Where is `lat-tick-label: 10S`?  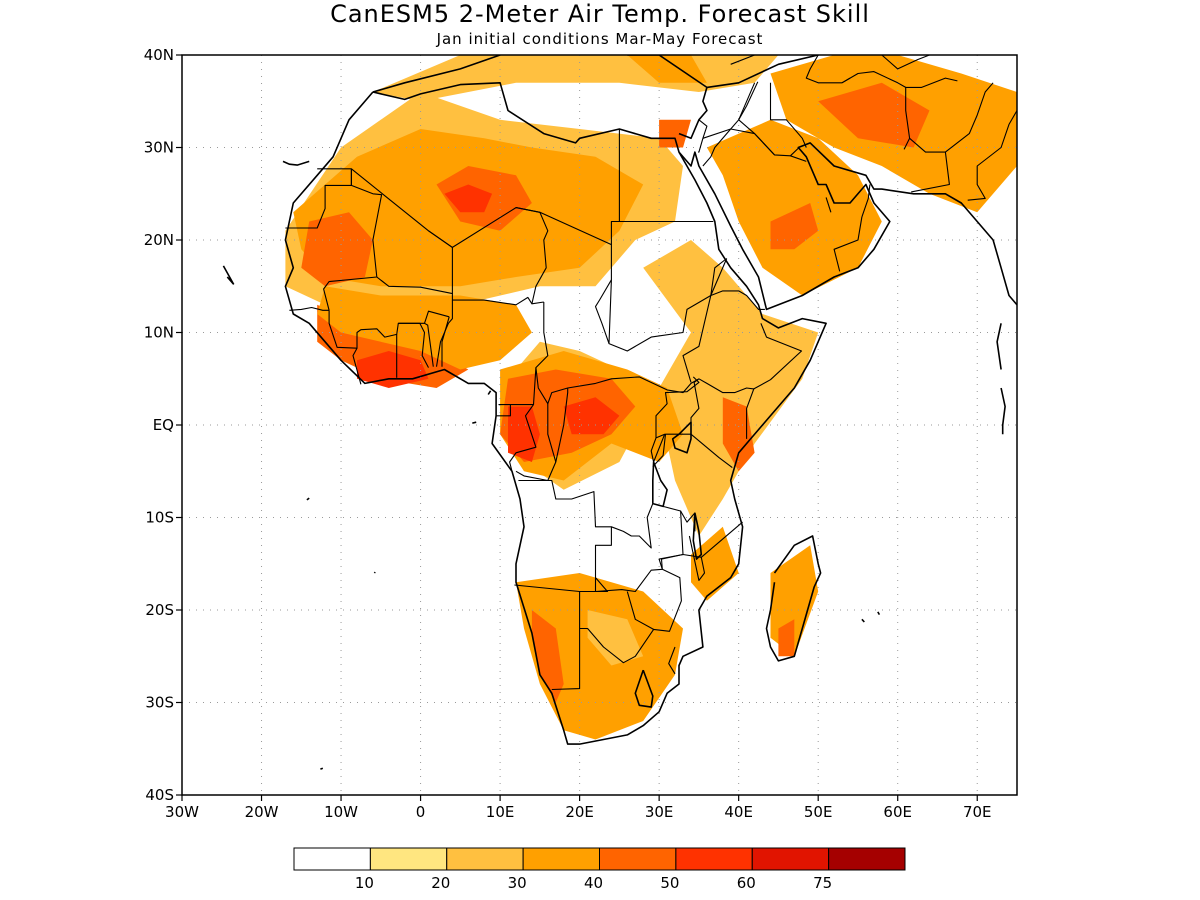 lat-tick-label: 10S is located at coordinates (159, 518).